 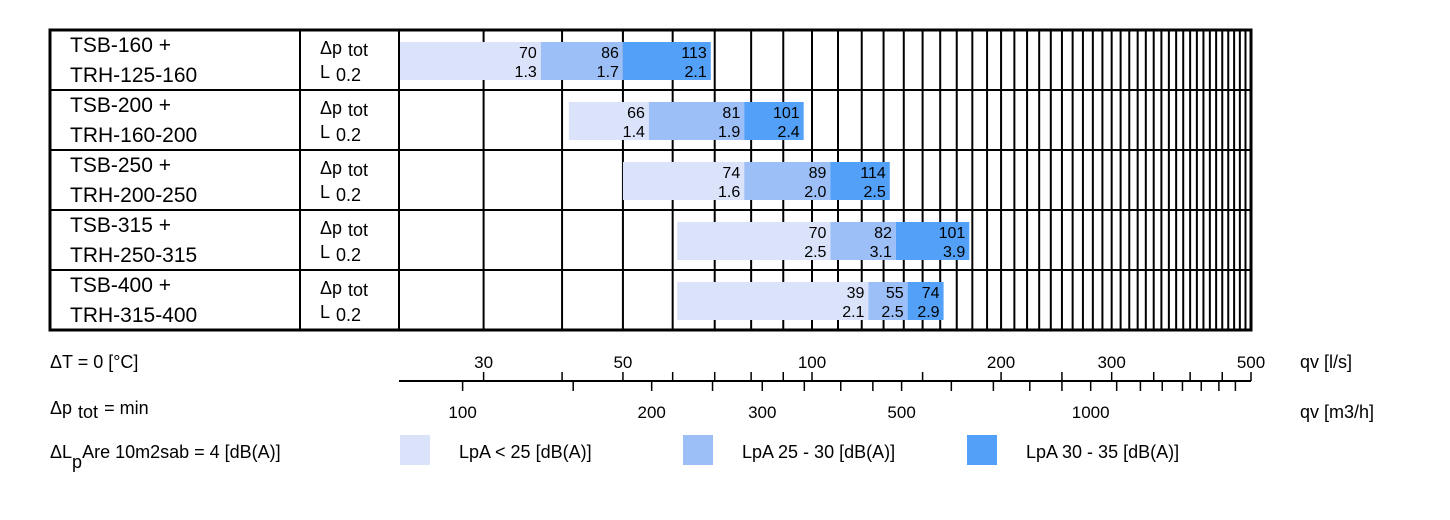 I want to click on ls-tick-label: 30, so click(x=483, y=362).